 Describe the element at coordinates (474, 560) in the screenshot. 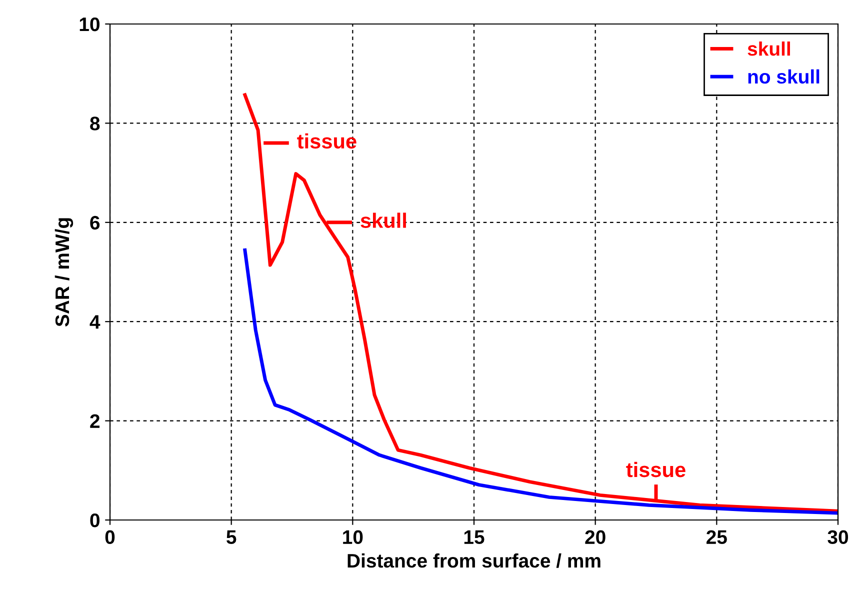

I see `x-axis-title: Distance from surface / mm` at that location.